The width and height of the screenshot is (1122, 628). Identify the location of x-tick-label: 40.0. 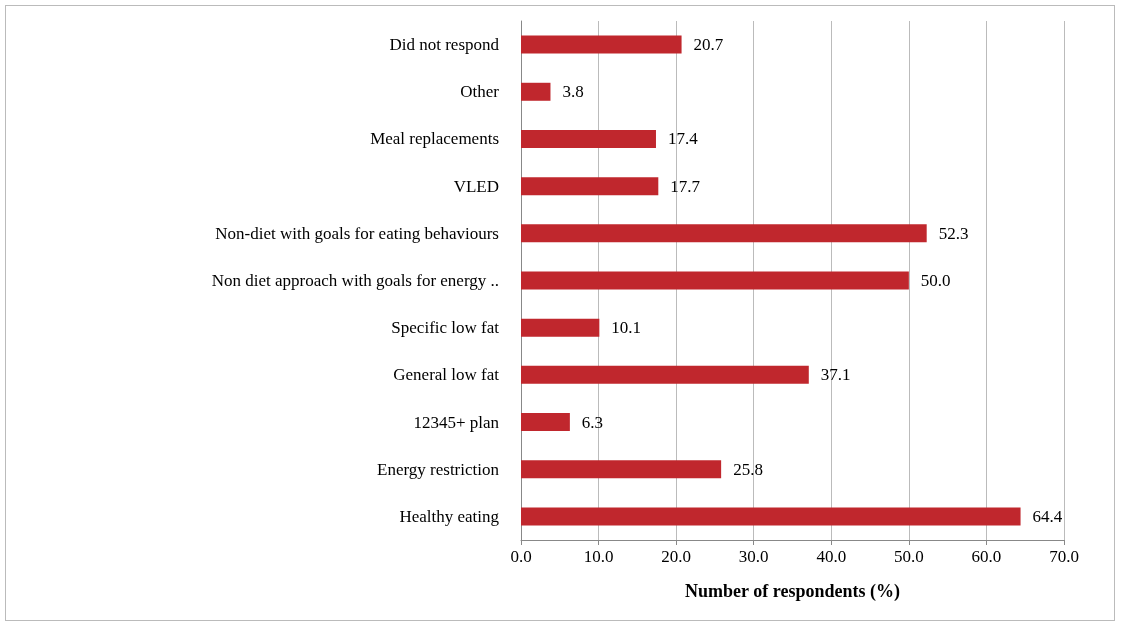
(831, 556).